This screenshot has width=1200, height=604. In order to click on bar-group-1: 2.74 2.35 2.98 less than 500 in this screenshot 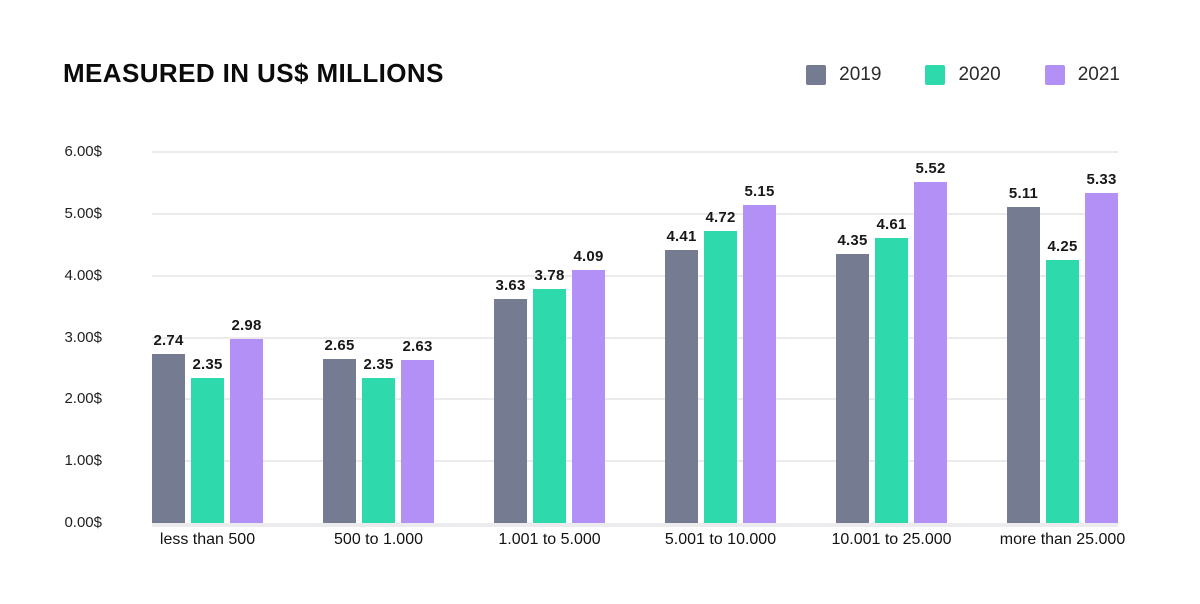, I will do `click(207, 350)`.